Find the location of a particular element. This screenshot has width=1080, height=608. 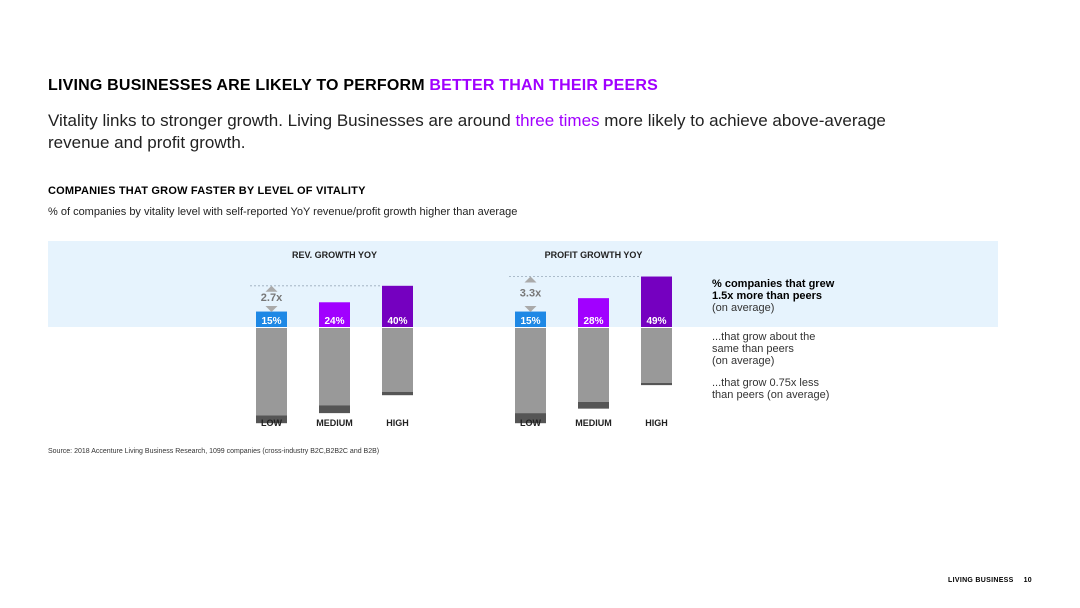

legend-same-line-1: ...that grow about the is located at coordinates (764, 337).